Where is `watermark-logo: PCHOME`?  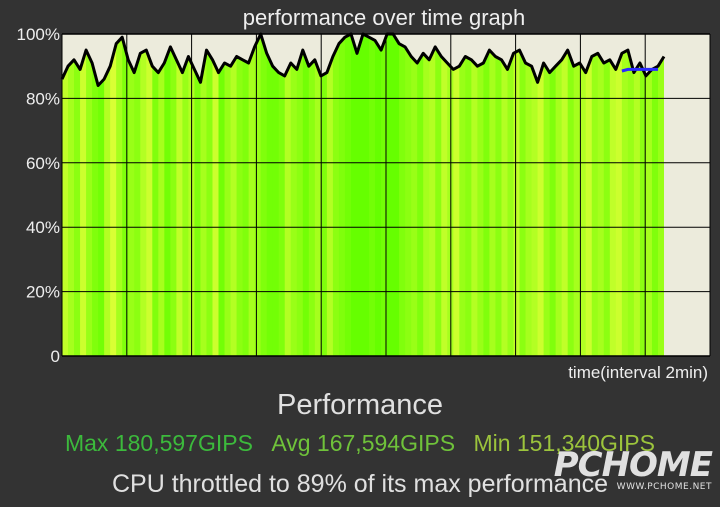
watermark-logo: PCHOME is located at coordinates (633, 465).